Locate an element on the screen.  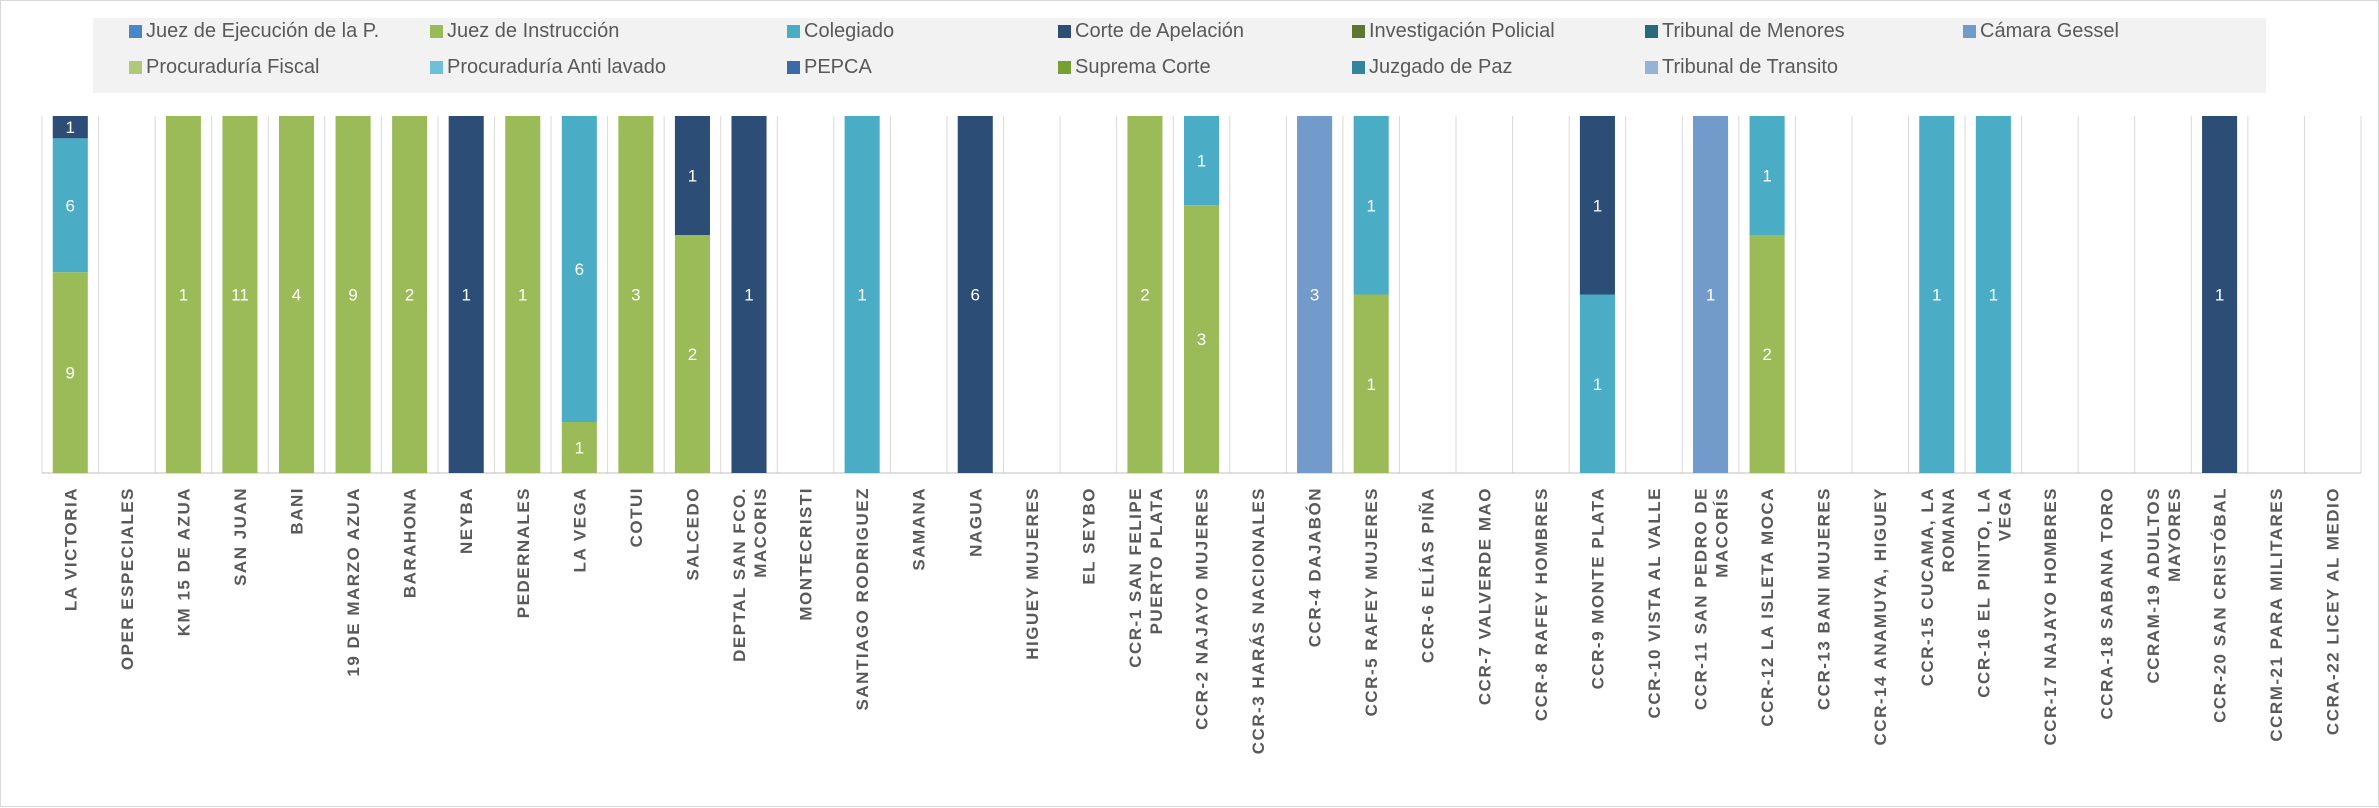
legend-label: Cámara Gessel is located at coordinates (2049, 30).